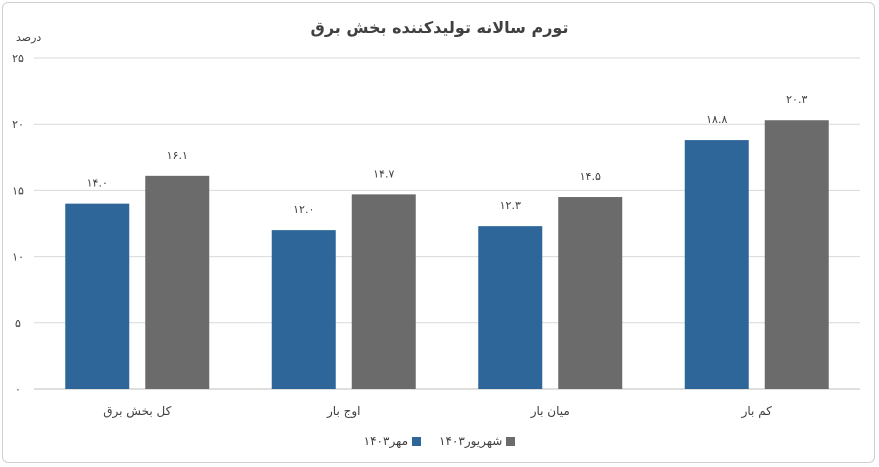 The width and height of the screenshot is (879, 467). Describe the element at coordinates (417, 441) in the screenshot. I see `legend-swatch-mehr` at that location.